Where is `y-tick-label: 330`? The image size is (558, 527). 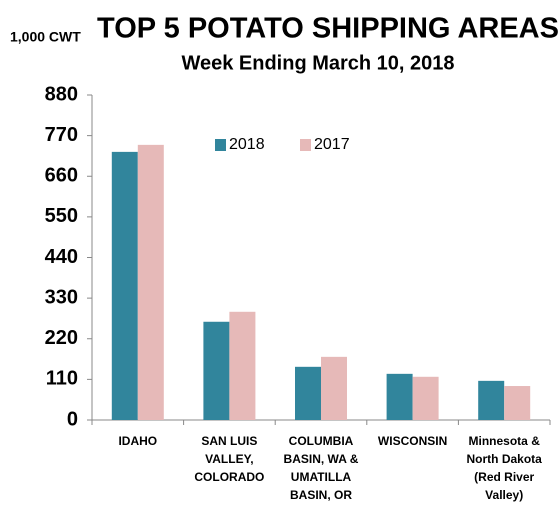 y-tick-label: 330 is located at coordinates (61, 297).